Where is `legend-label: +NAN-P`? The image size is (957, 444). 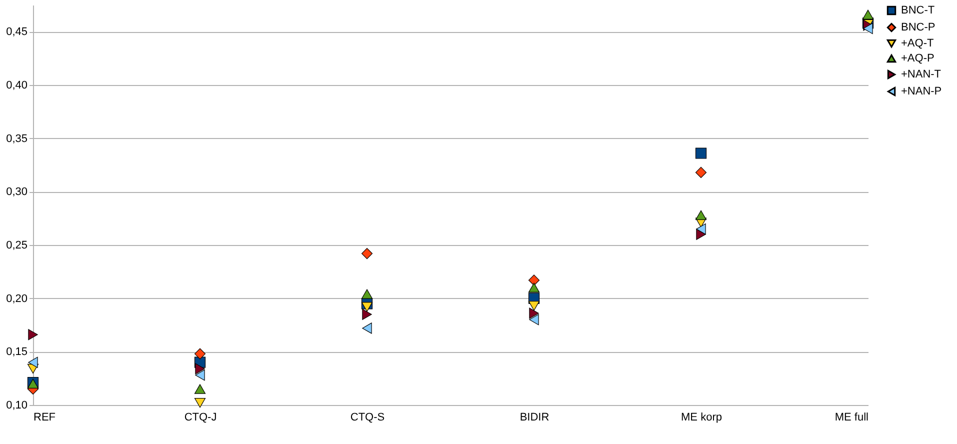 legend-label: +NAN-P is located at coordinates (921, 92).